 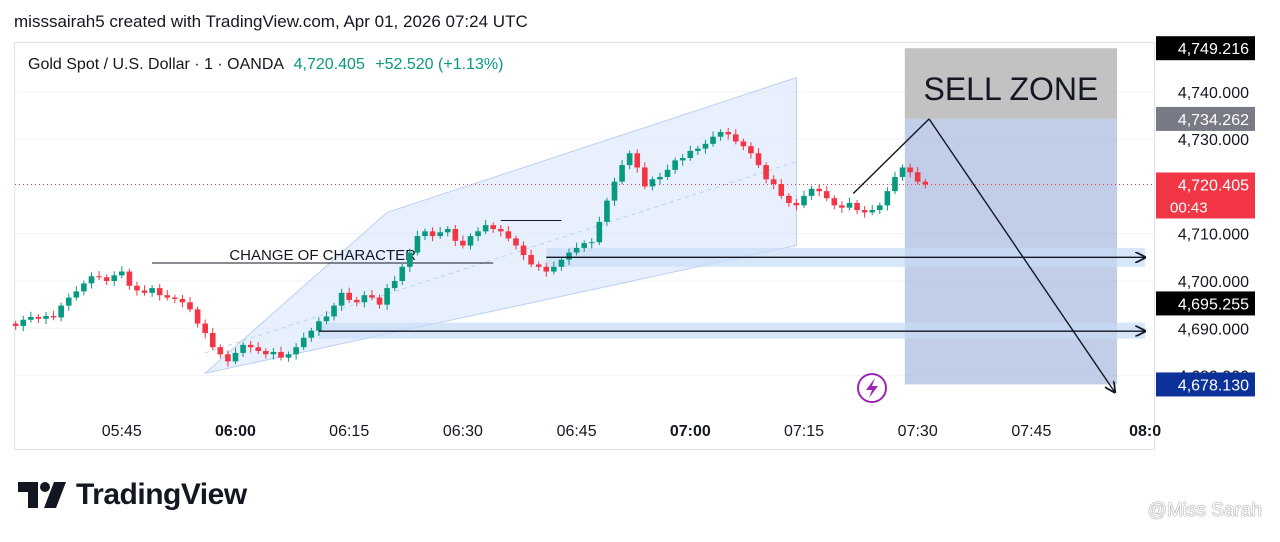 I want to click on price-label-text: 4,720.405, so click(x=1213, y=185).